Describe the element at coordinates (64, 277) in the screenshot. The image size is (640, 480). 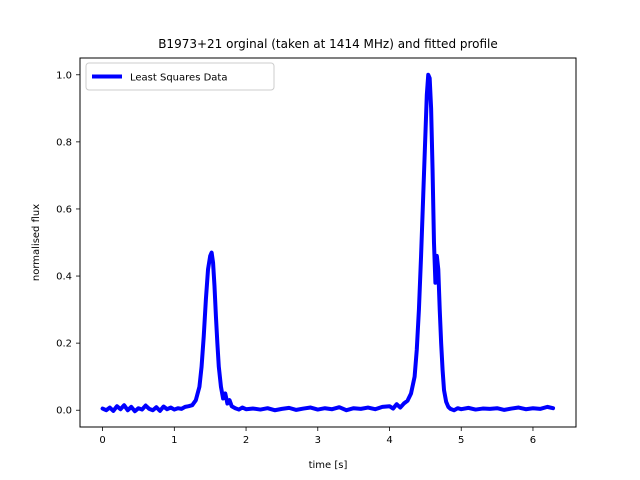
I see `y-tick-label: 0.4` at that location.